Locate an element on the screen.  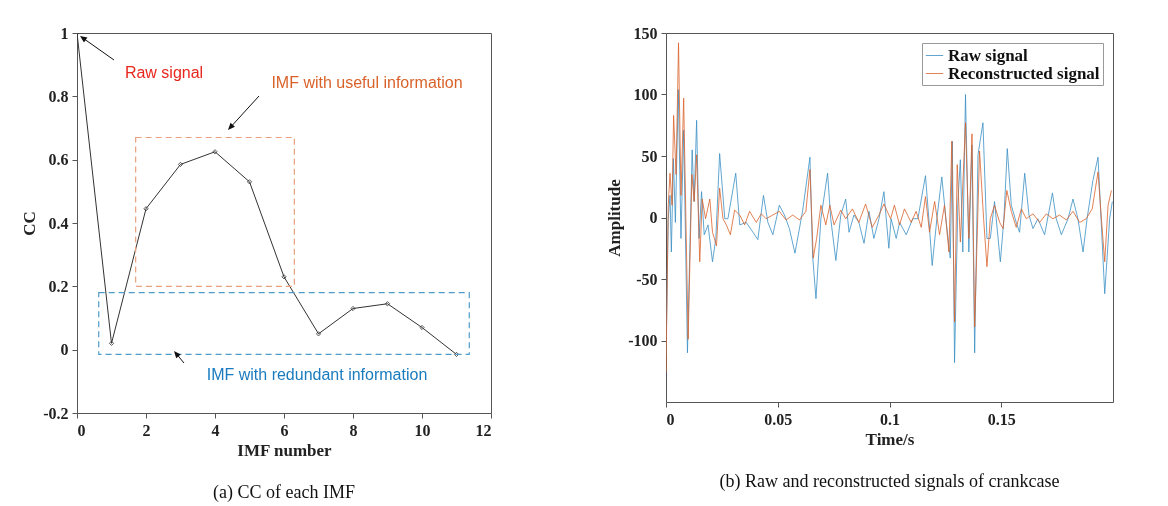
y-tick-label: 50 is located at coordinates (649, 156).